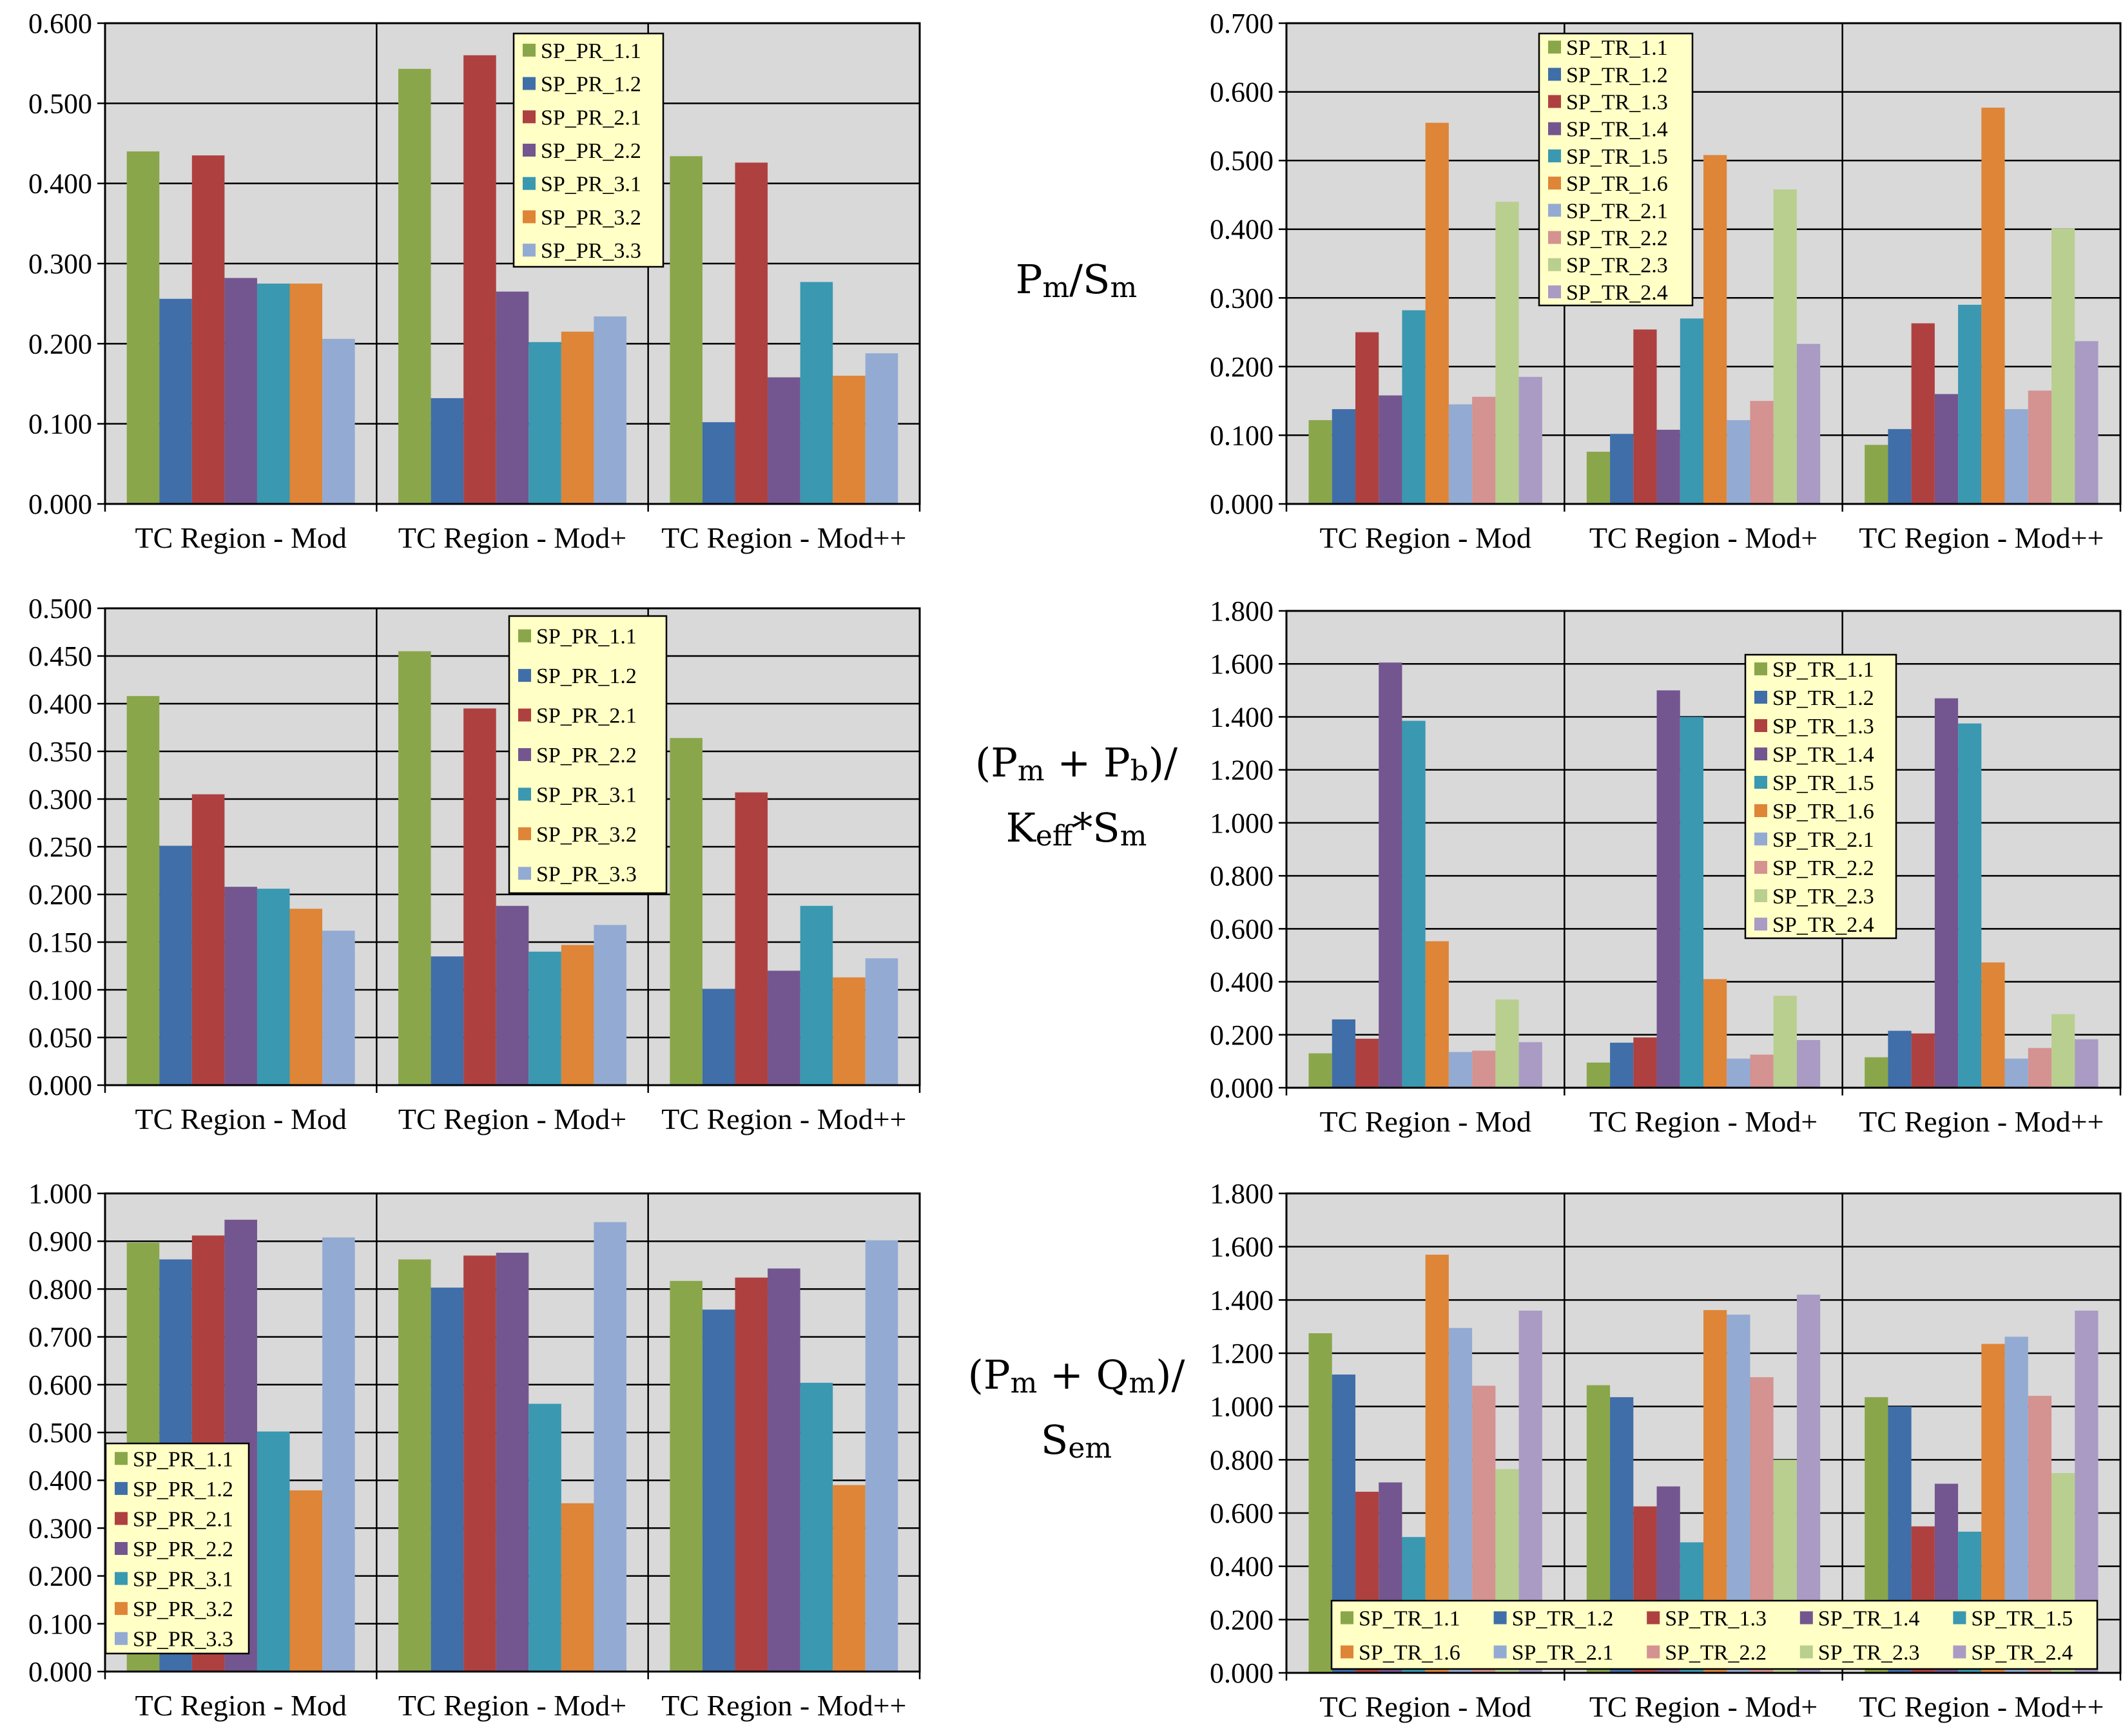  I want to click on legend-label-SP_TR_2.3: SP_TR_2.3, so click(1617, 266).